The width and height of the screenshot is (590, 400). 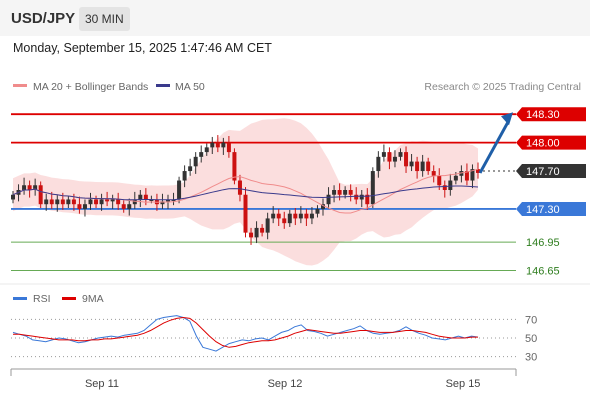 What do you see at coordinates (494, 146) in the screenshot?
I see `forecast-arrow` at bounding box center [494, 146].